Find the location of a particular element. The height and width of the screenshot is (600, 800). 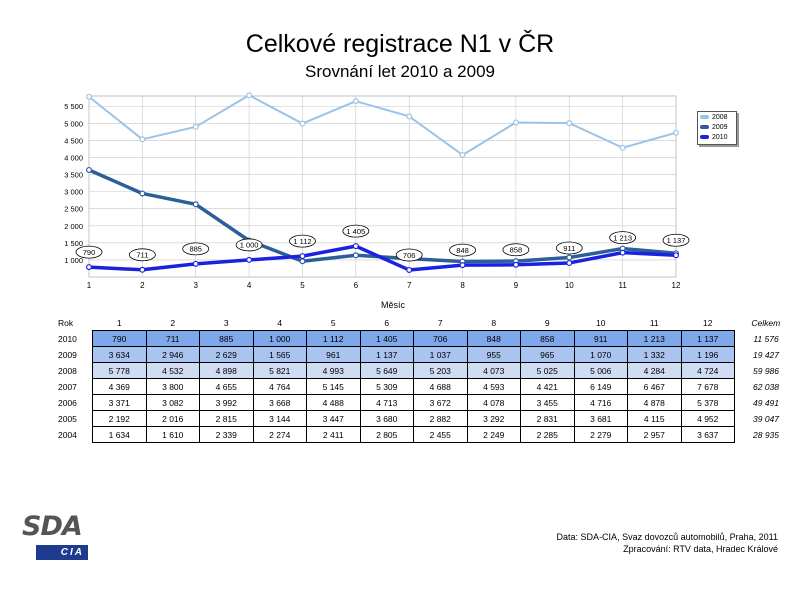

data-label-2010: 706 is located at coordinates (409, 255).